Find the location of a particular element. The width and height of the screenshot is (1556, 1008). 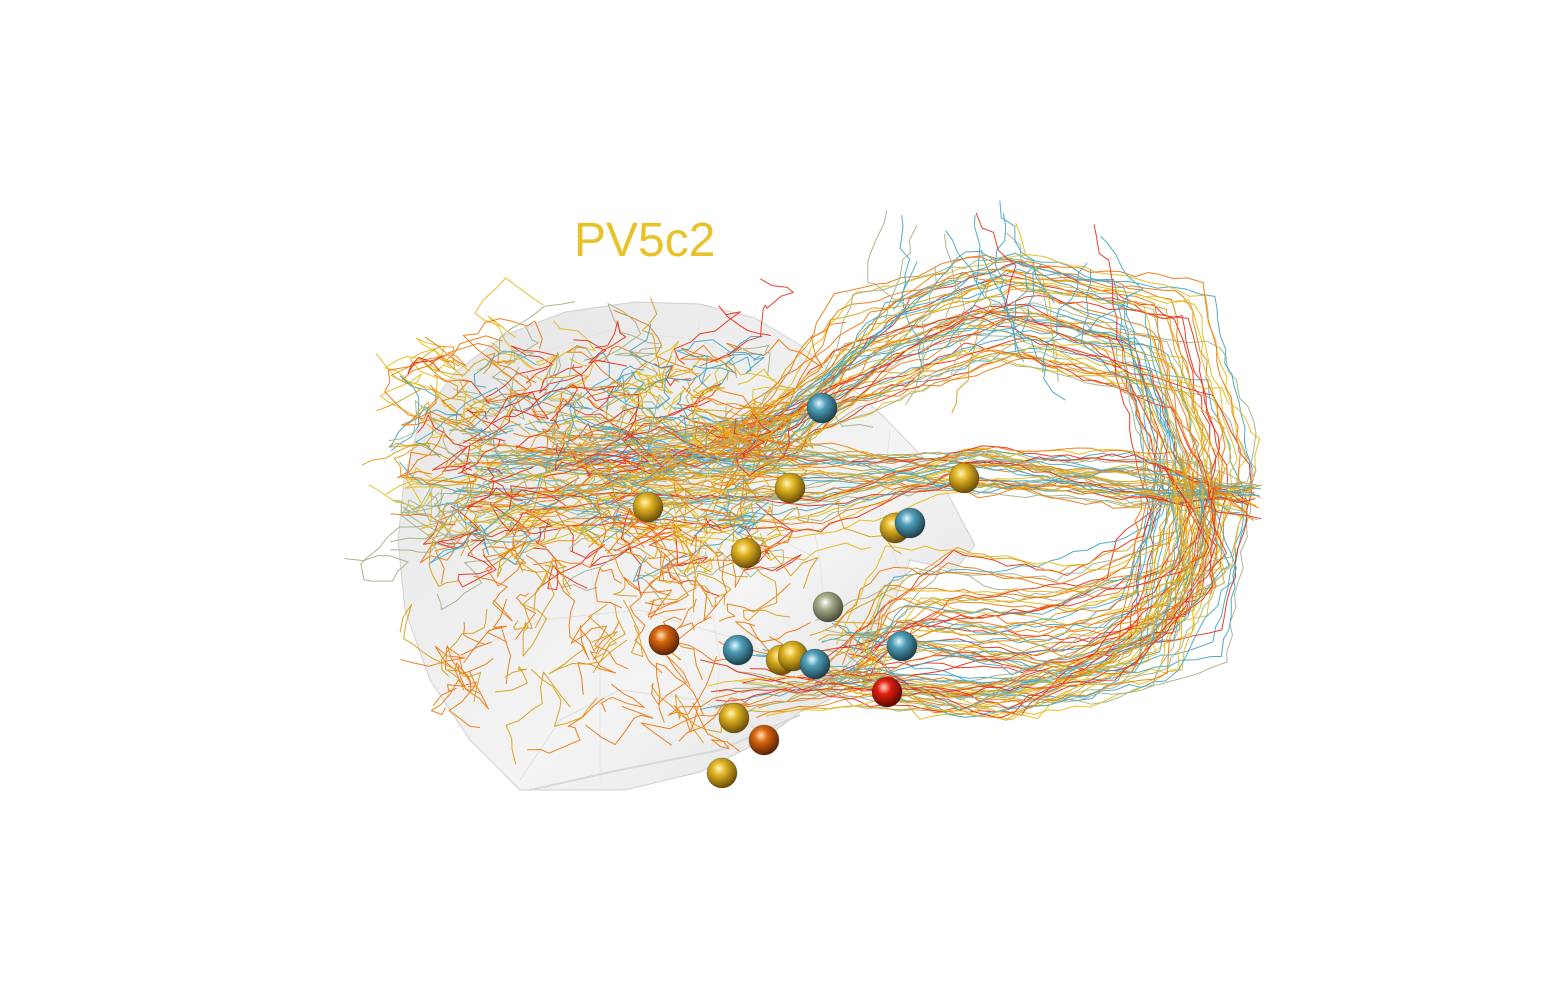

soma-gold is located at coordinates (722, 773).